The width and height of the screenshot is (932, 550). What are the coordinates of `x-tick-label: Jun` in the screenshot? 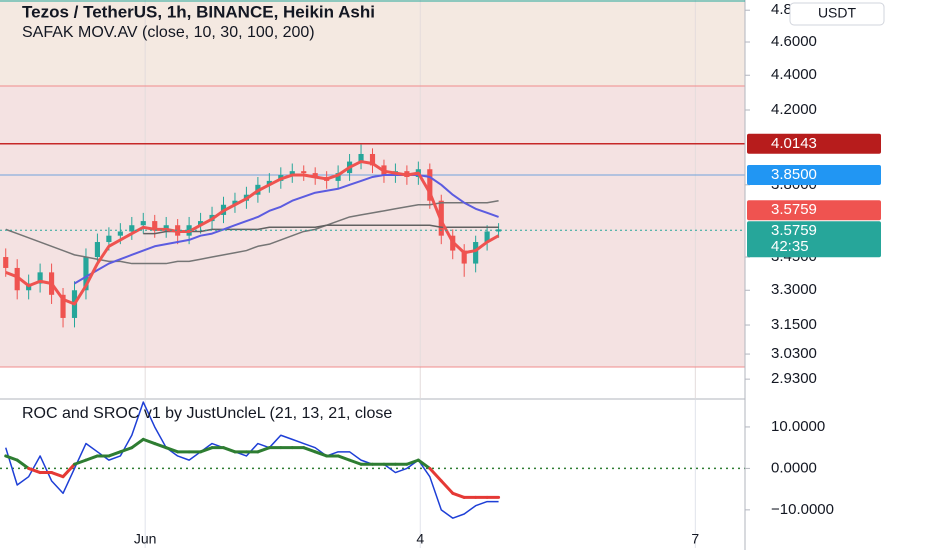 It's located at (145, 539).